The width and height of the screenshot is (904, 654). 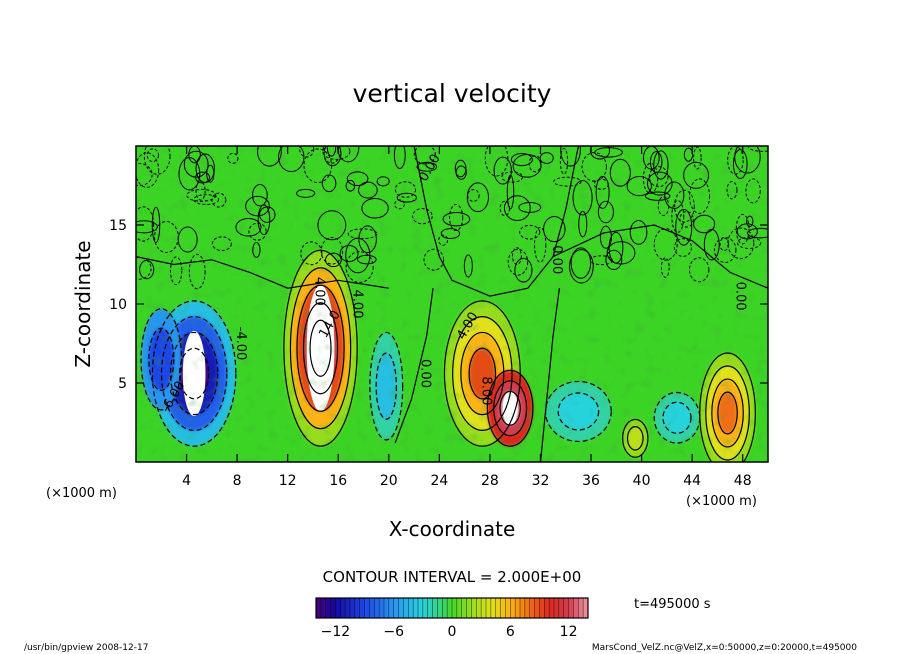 What do you see at coordinates (569, 632) in the screenshot?
I see `colorbar-tick-label: 12` at bounding box center [569, 632].